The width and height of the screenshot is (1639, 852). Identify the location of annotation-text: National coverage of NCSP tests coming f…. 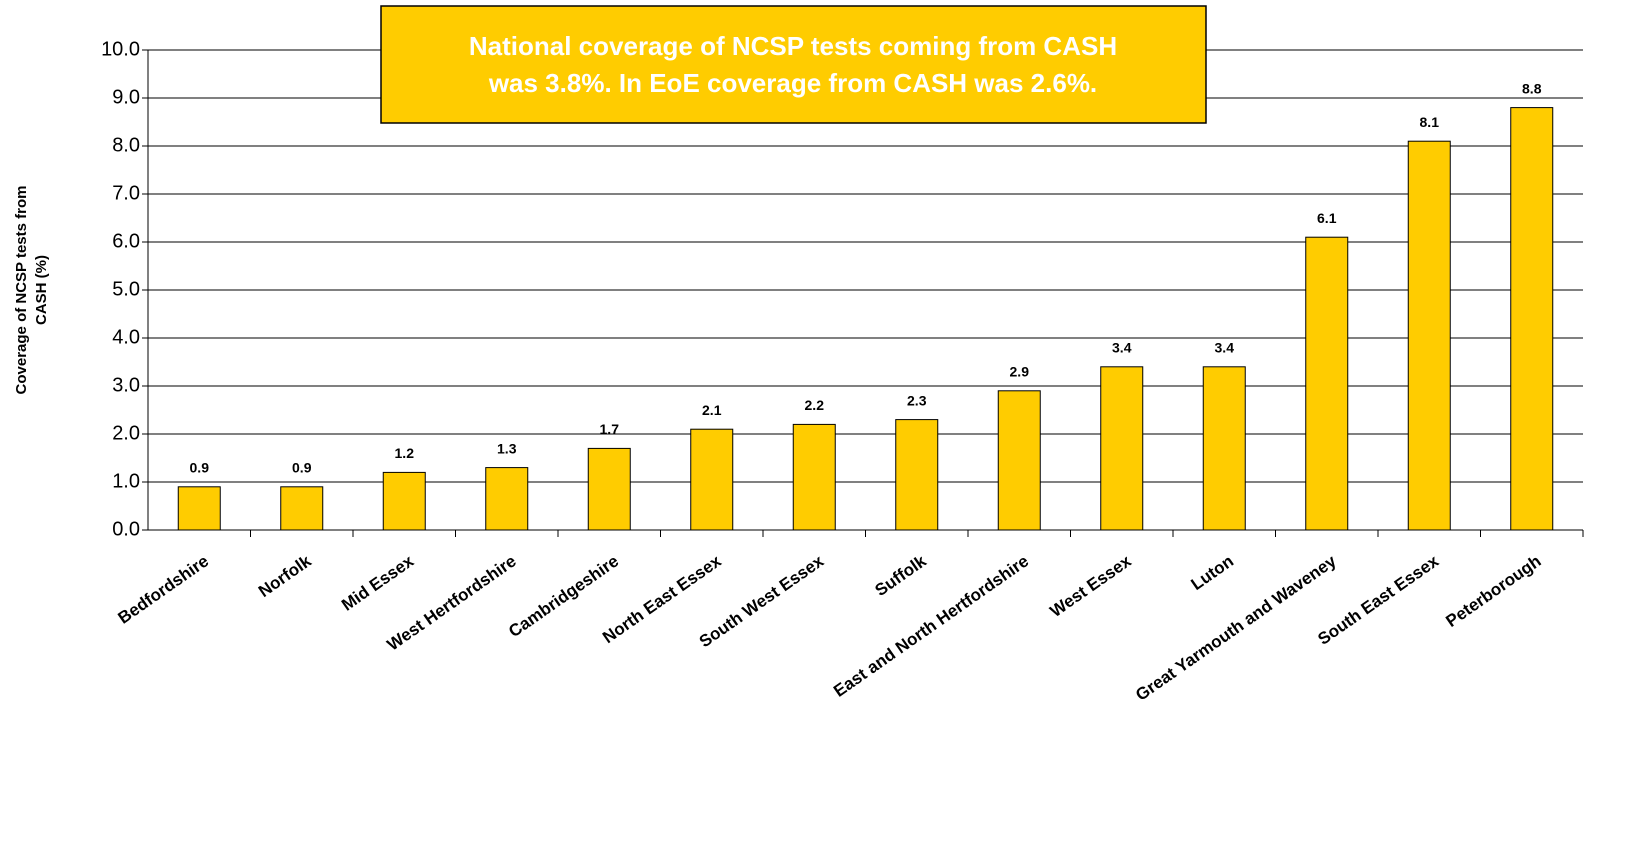
(793, 46).